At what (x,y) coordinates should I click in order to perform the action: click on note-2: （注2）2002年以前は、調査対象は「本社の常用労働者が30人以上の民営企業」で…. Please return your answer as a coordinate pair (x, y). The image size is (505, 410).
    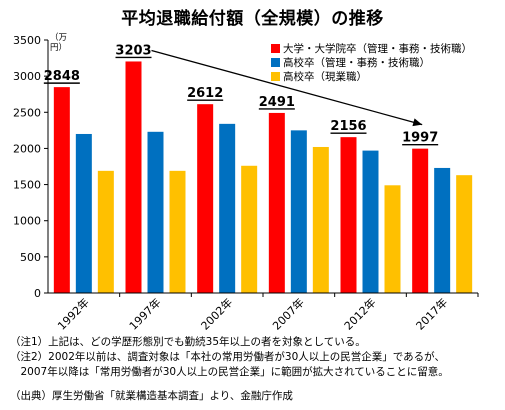
    Looking at the image, I should click on (227, 357).